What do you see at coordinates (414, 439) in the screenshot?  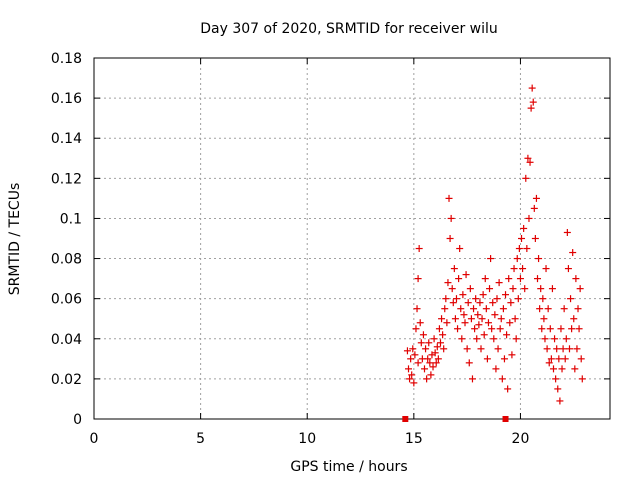 I see `x-tick-label: 15` at bounding box center [414, 439].